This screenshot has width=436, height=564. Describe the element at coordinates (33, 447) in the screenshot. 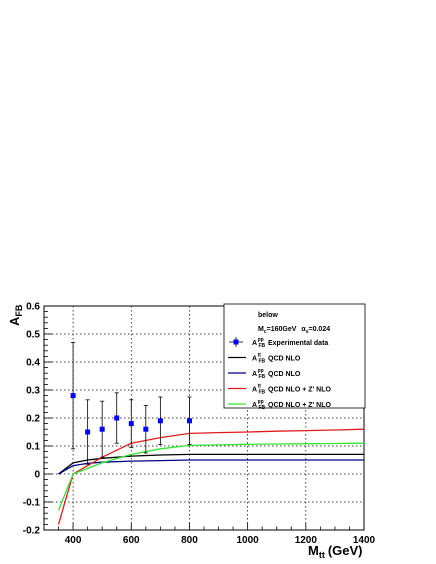

I see `y-tick-label: 0.1` at that location.